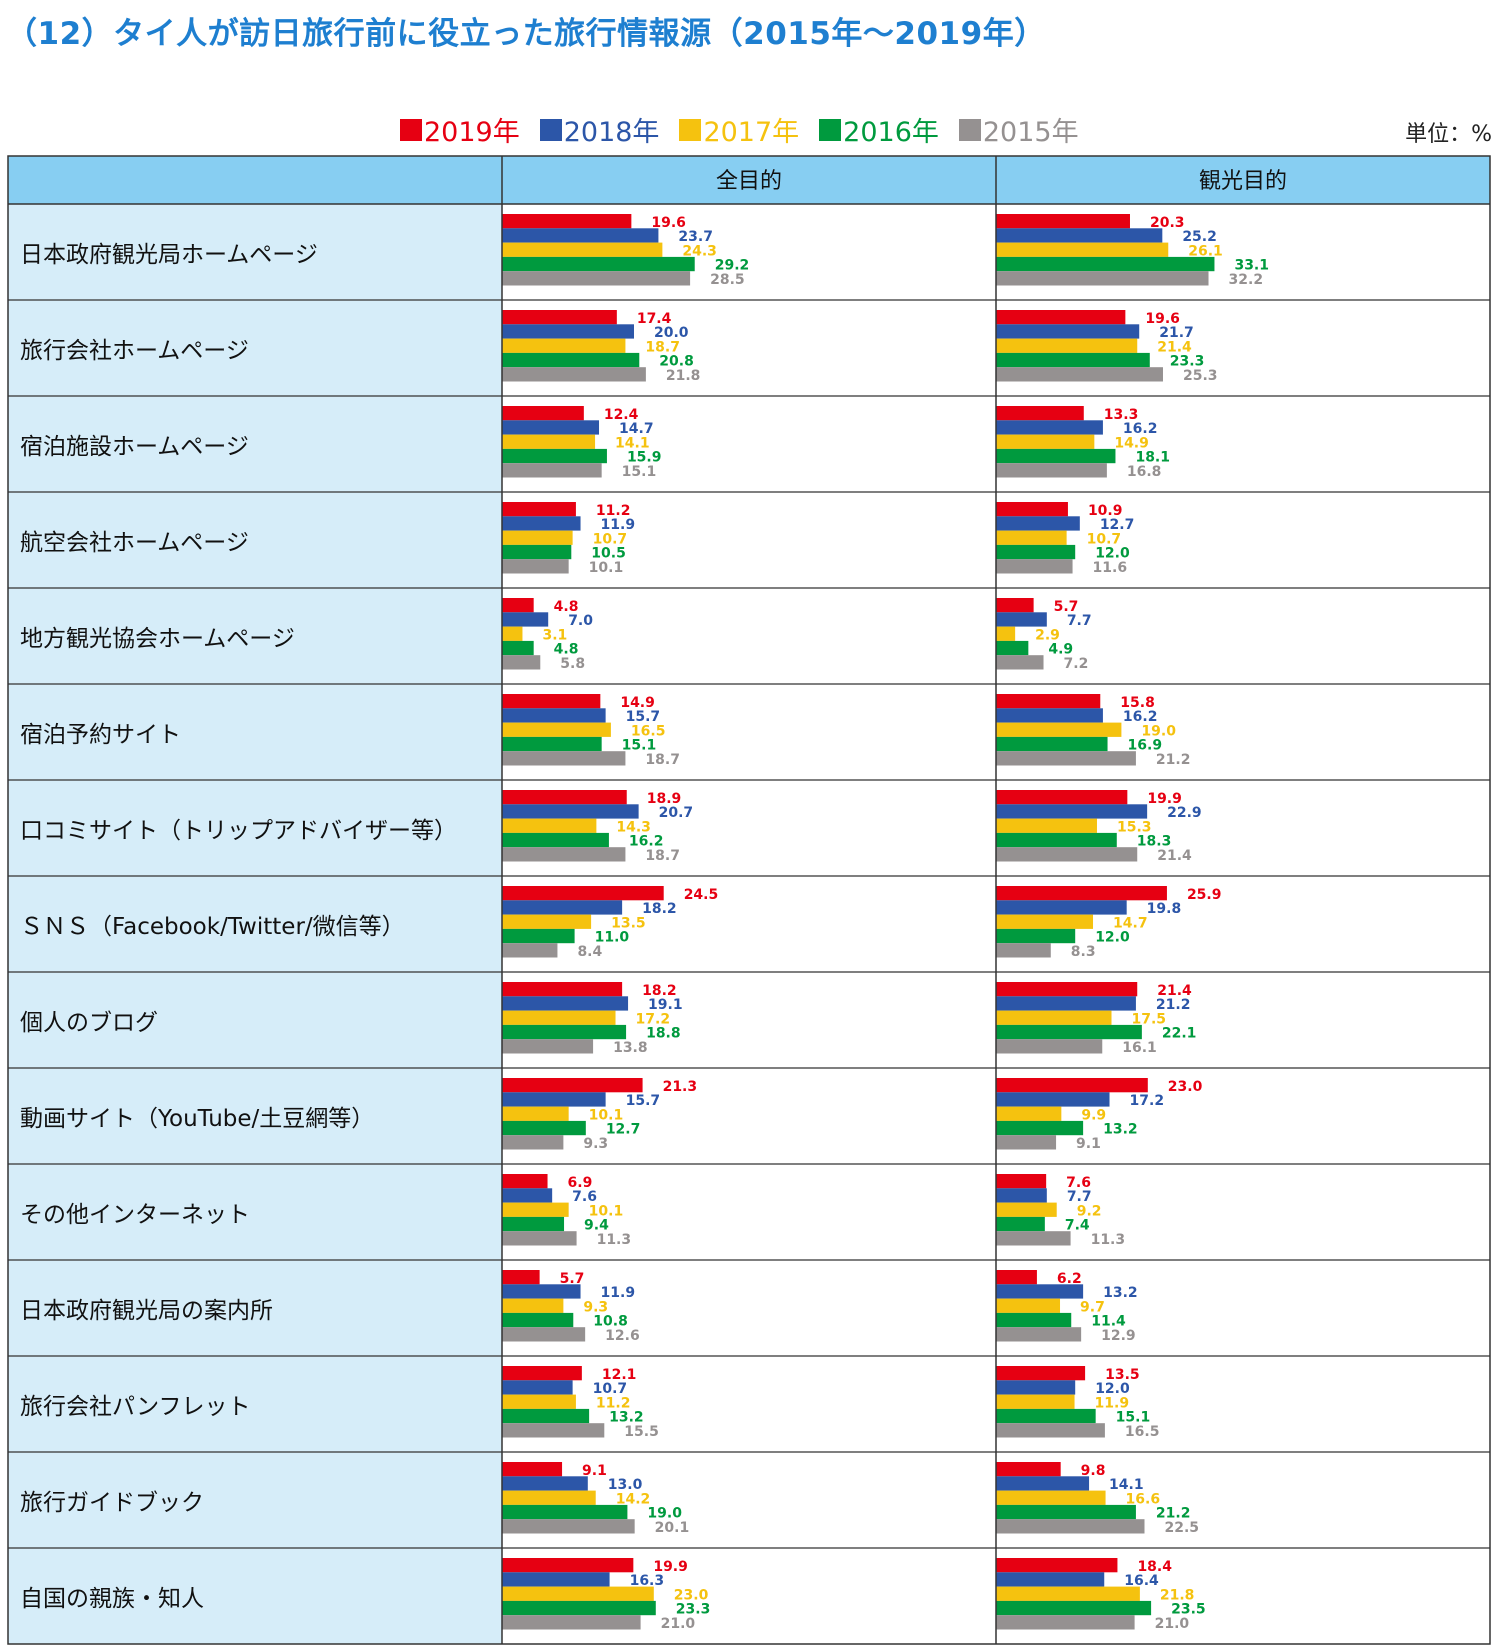 This screenshot has height=1648, width=1498. I want to click on data-label: 16.4, so click(1141, 1581).